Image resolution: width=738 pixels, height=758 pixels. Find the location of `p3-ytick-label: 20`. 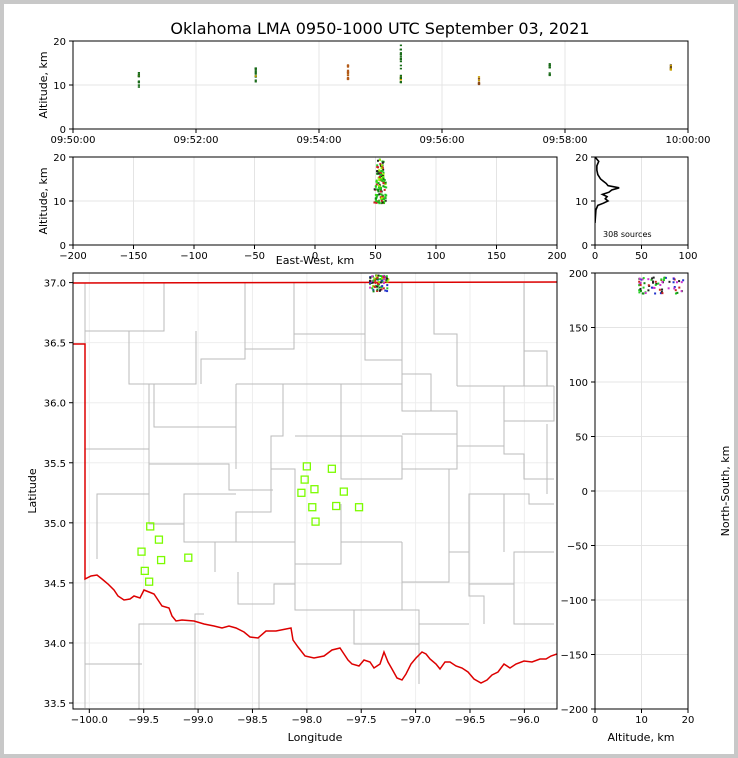

p3-ytick-label: 20 is located at coordinates (581, 158).